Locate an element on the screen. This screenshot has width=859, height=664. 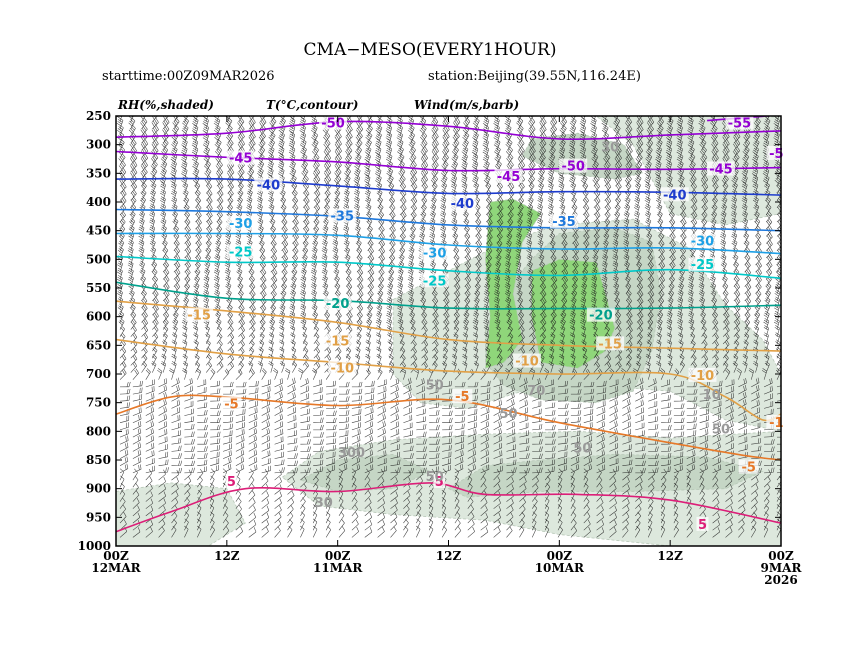
temperature-contour--35 is located at coordinates (448, 220).